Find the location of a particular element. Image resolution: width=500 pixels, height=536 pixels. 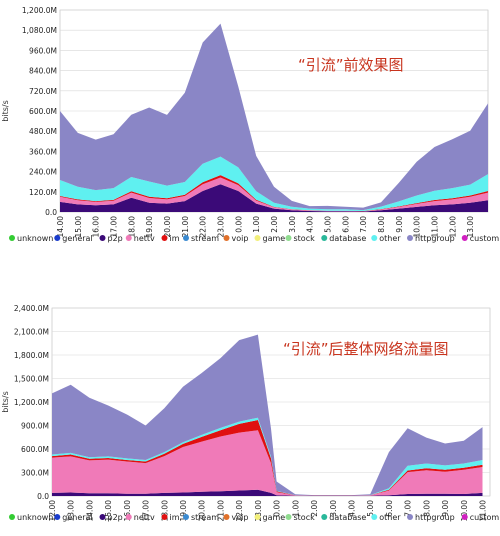

y-tick-label: 840.0M is located at coordinates (43, 71).